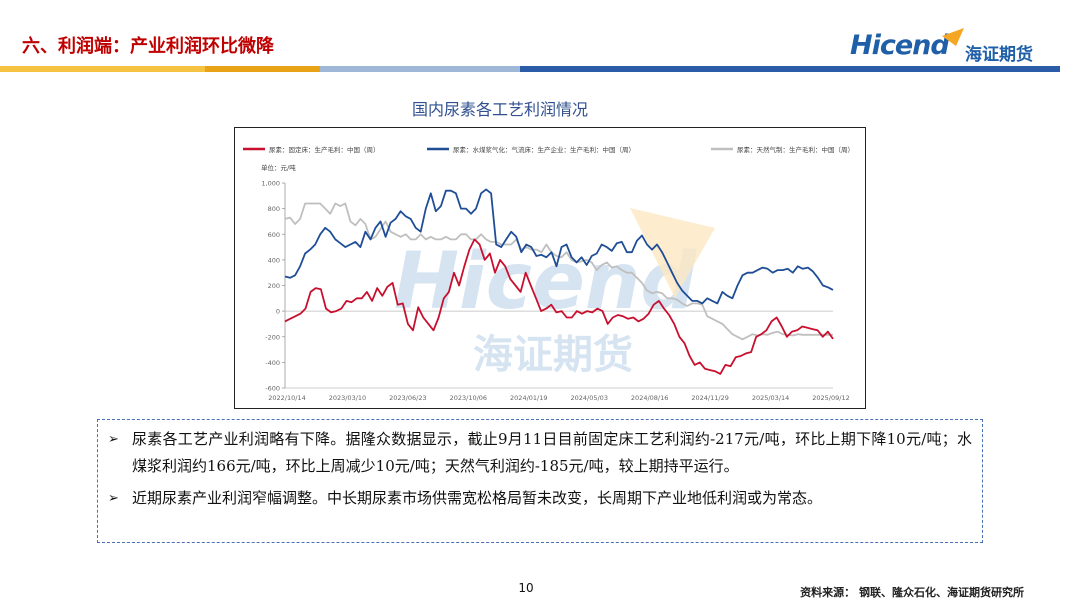 Image resolution: width=1080 pixels, height=607 pixels. I want to click on page-number: 10, so click(526, 588).